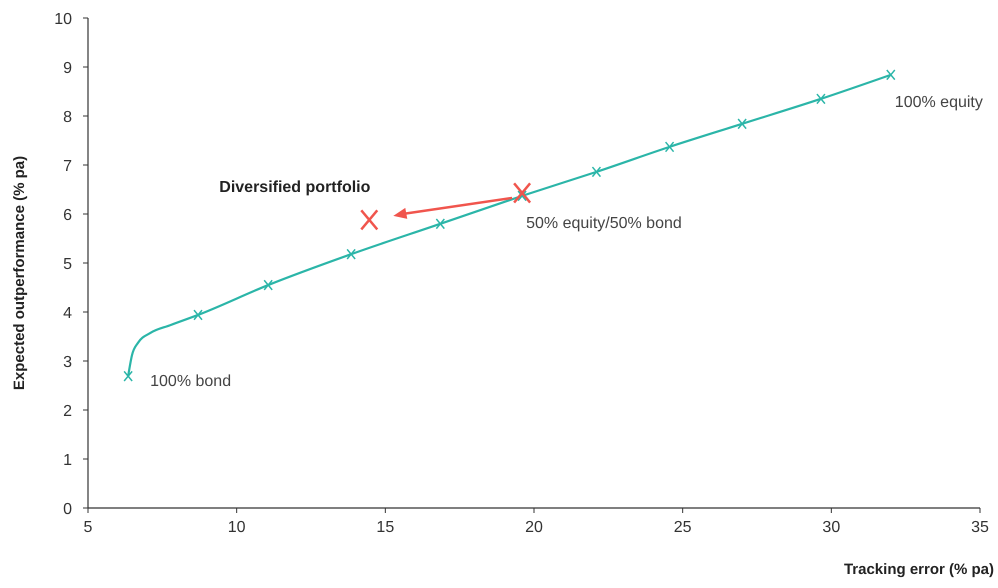 This screenshot has height=588, width=998. Describe the element at coordinates (67, 509) in the screenshot. I see `y-tick-label: 0` at that location.